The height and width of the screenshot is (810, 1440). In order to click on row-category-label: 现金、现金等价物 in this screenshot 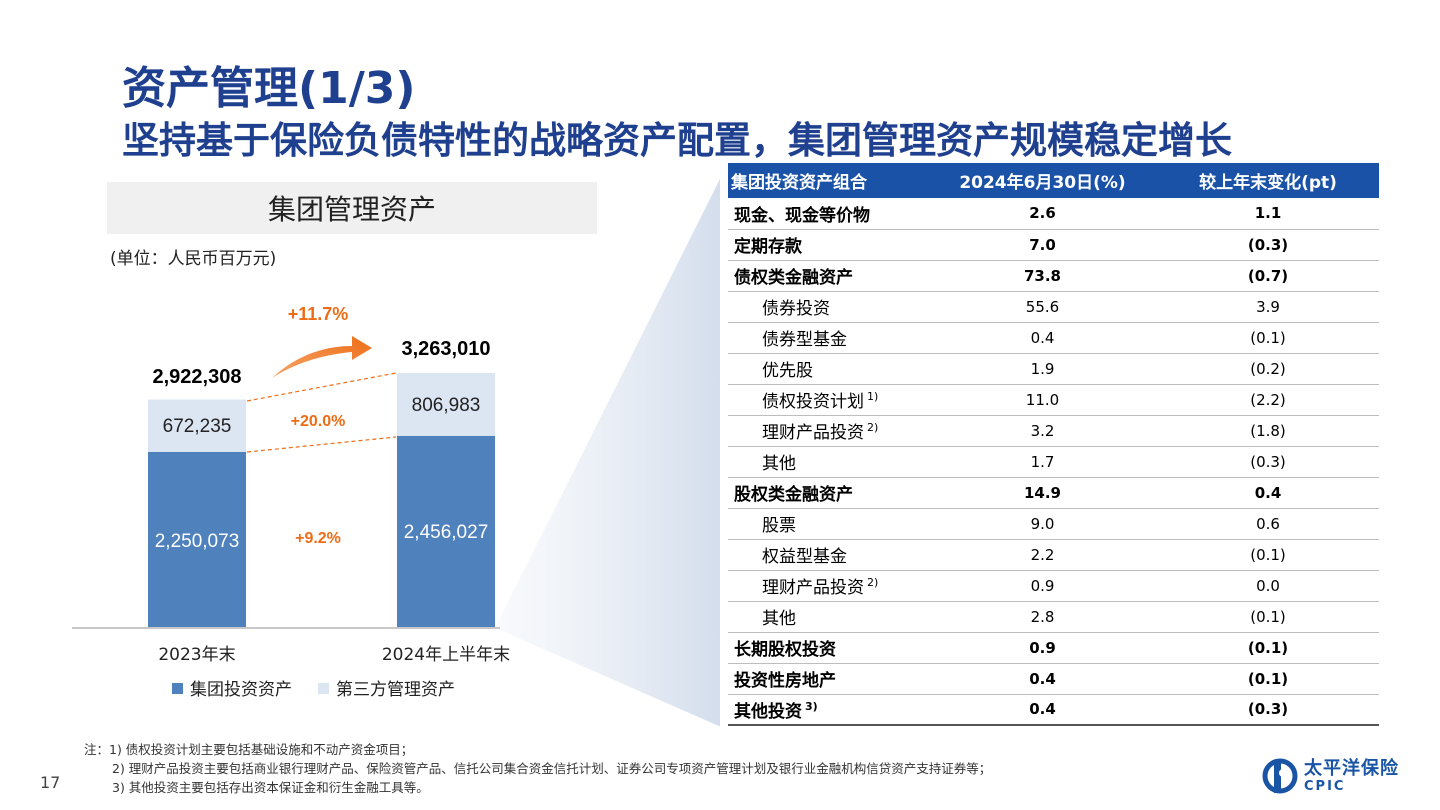, I will do `click(802, 215)`.